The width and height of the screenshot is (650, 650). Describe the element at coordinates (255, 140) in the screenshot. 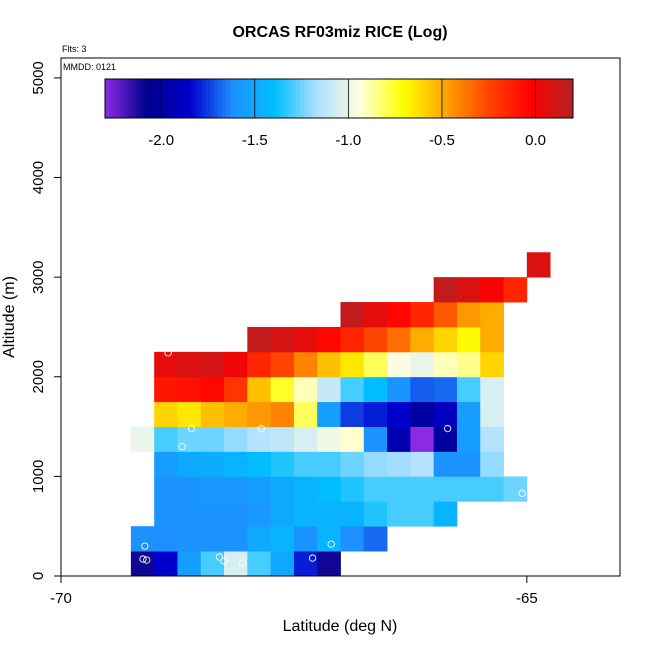

I see `colorbar-tick-label: -1.5` at that location.